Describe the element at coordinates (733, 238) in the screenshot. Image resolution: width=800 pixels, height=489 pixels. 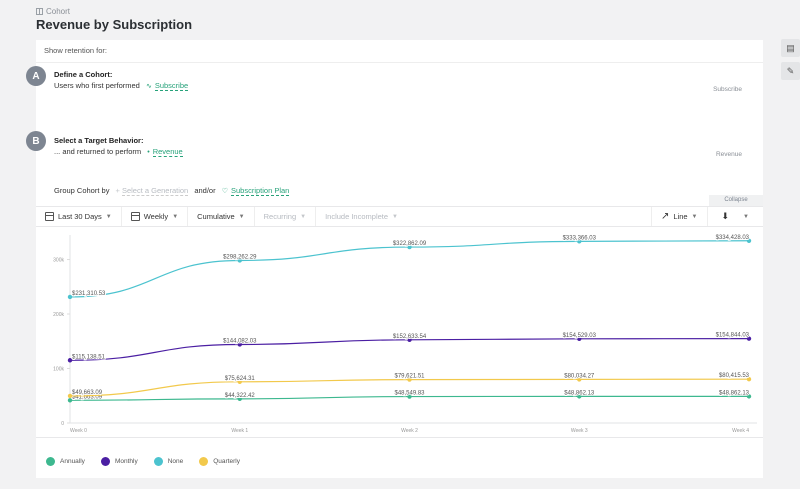
I see `data-label: $334,428.03` at that location.